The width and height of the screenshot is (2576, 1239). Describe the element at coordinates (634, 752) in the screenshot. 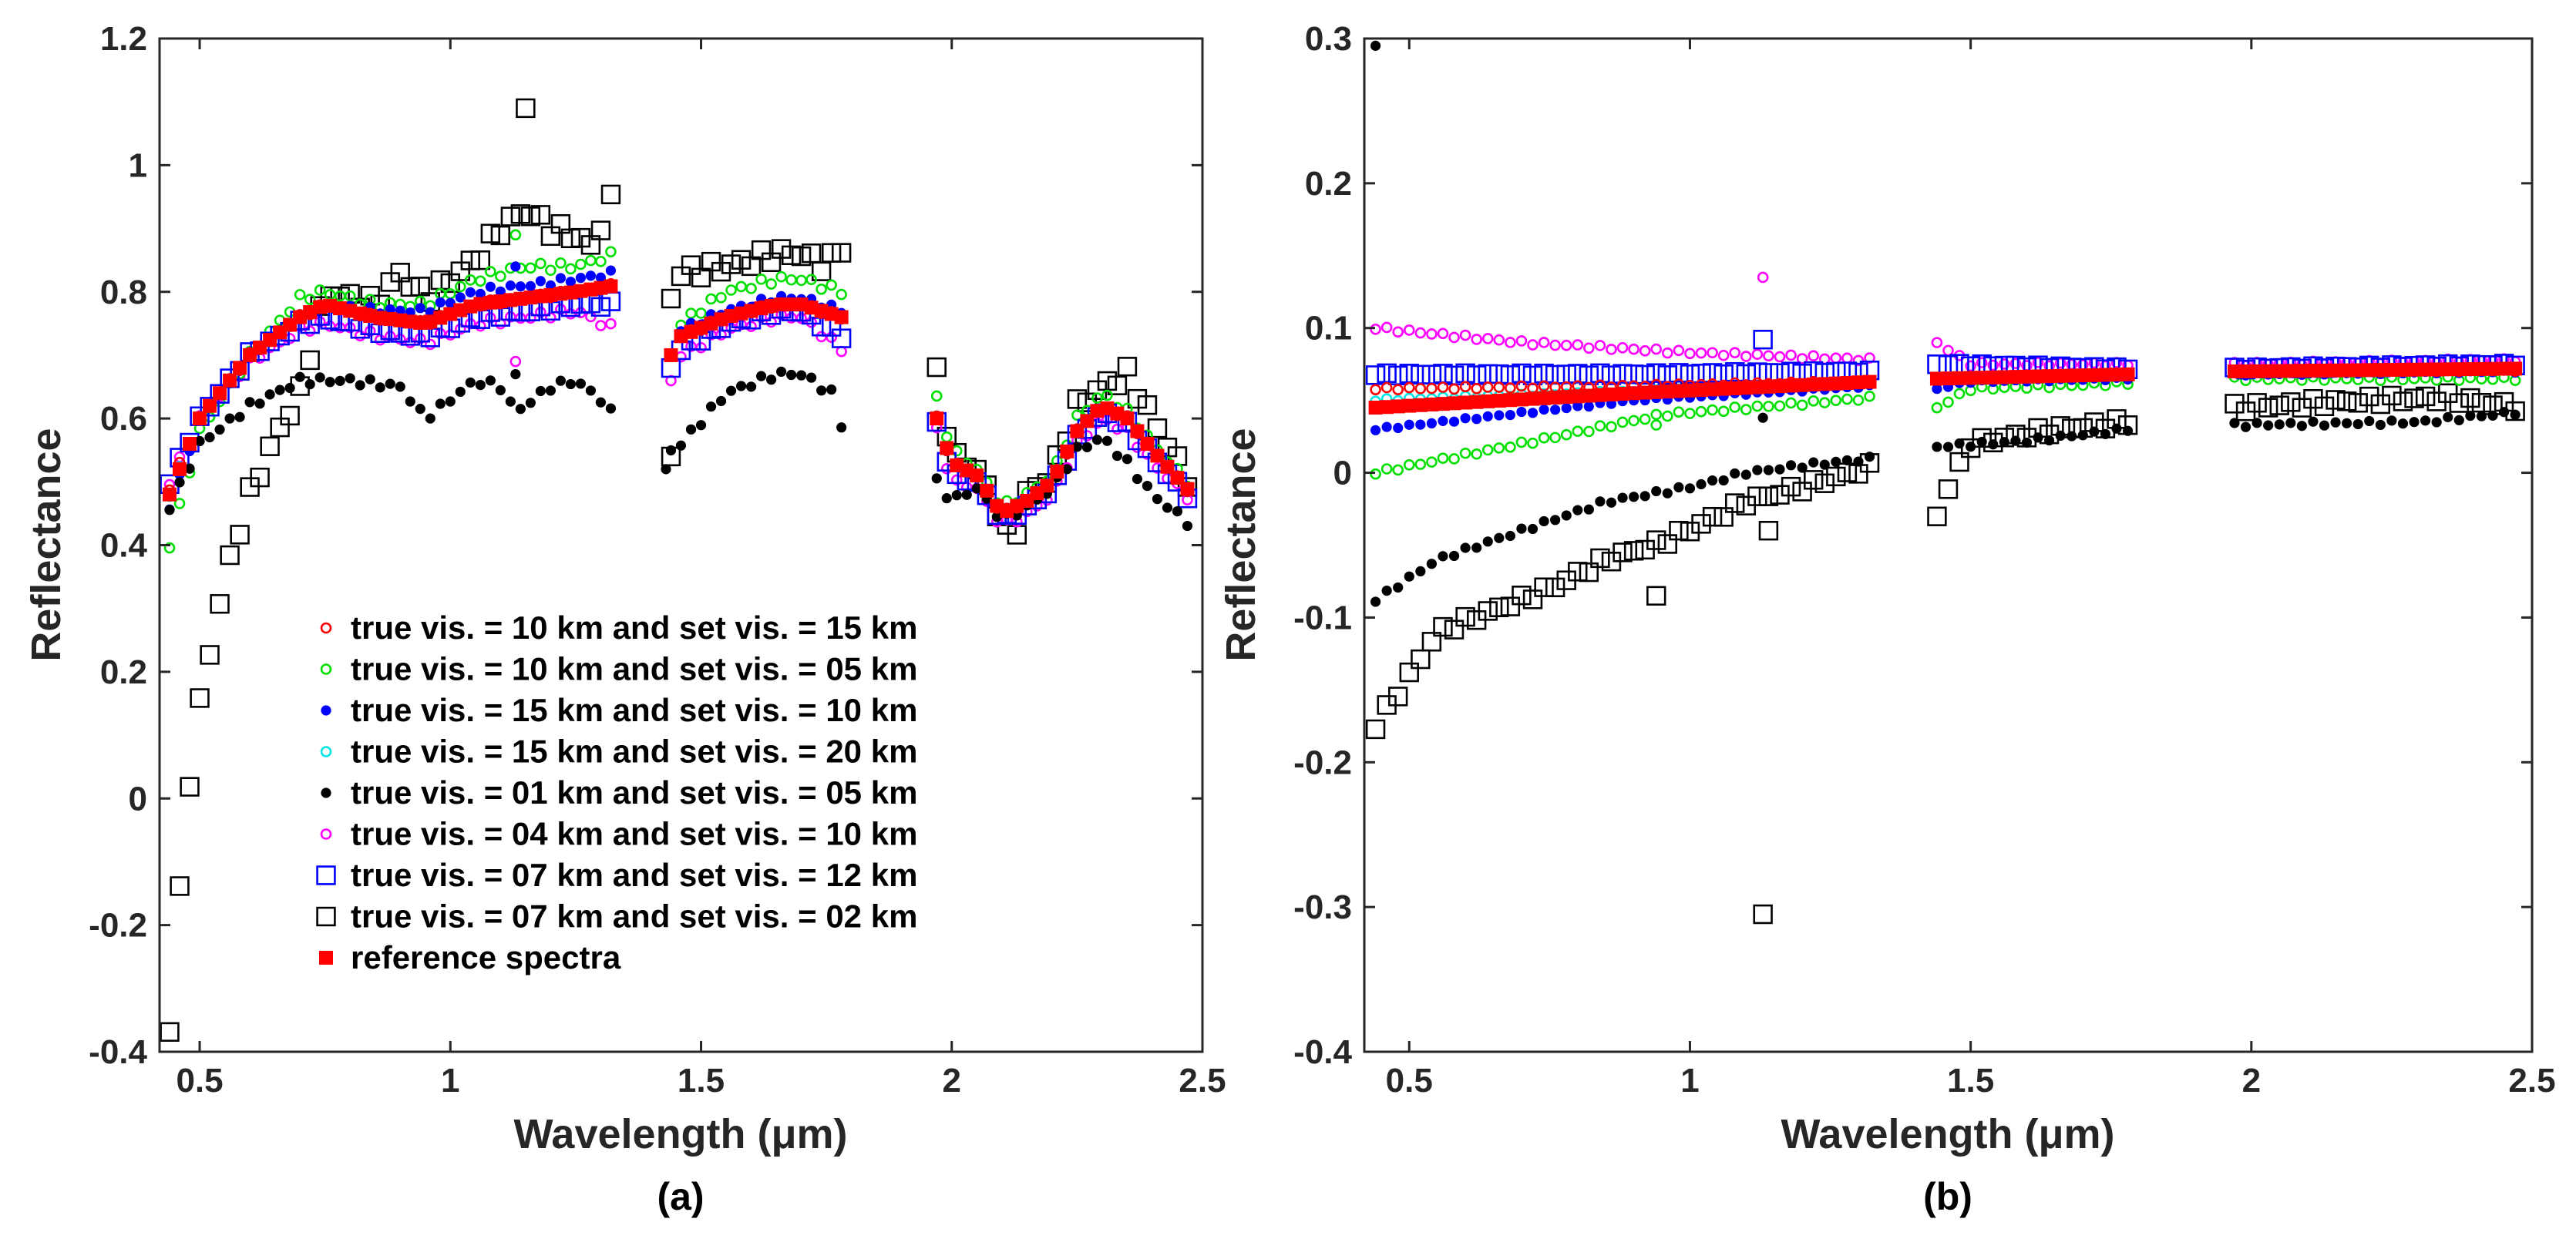

I see `legend-label-s4: true vis. = 15 km and set vis. = 20 km` at that location.